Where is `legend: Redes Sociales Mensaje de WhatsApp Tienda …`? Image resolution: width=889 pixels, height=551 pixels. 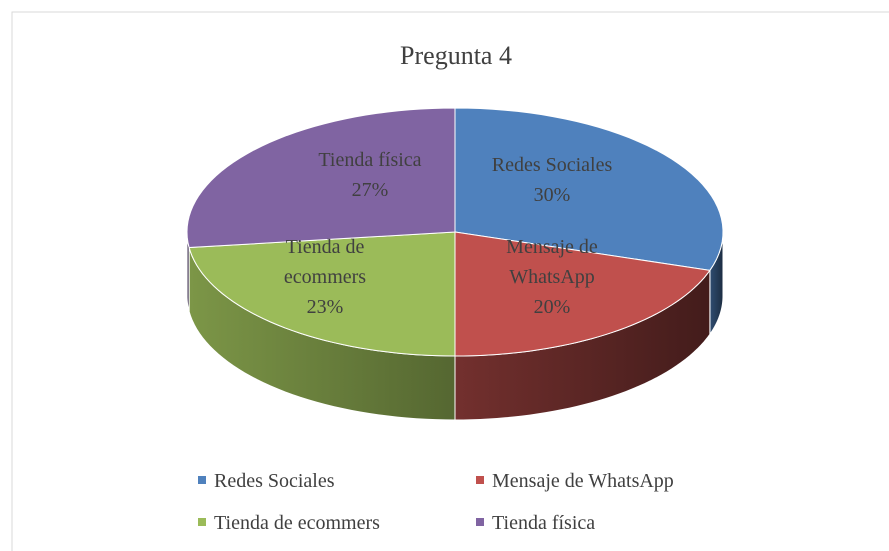
legend: Redes Sociales Mensaje de WhatsApp Tienda … is located at coordinates (436, 502).